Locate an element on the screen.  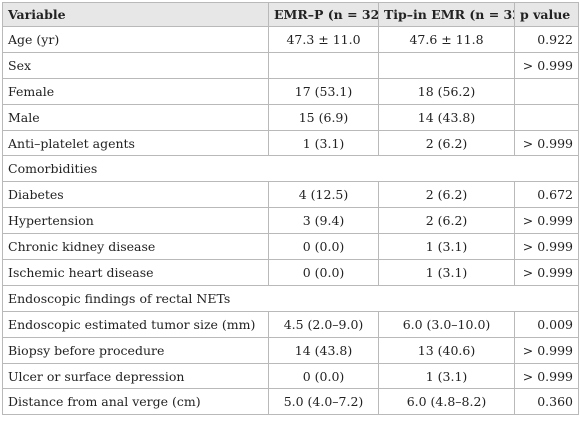
cell-variable: Biopsy before procedure is located at coordinates (135, 350).